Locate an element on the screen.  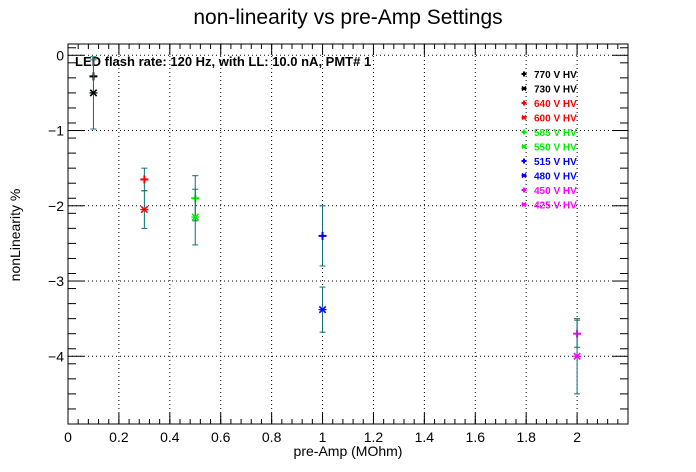
x-tick-labels: 0 0.2 0.4 0.6 0.8 1 1.2 1.4 1.6 1.8 2 is located at coordinates (322, 437).